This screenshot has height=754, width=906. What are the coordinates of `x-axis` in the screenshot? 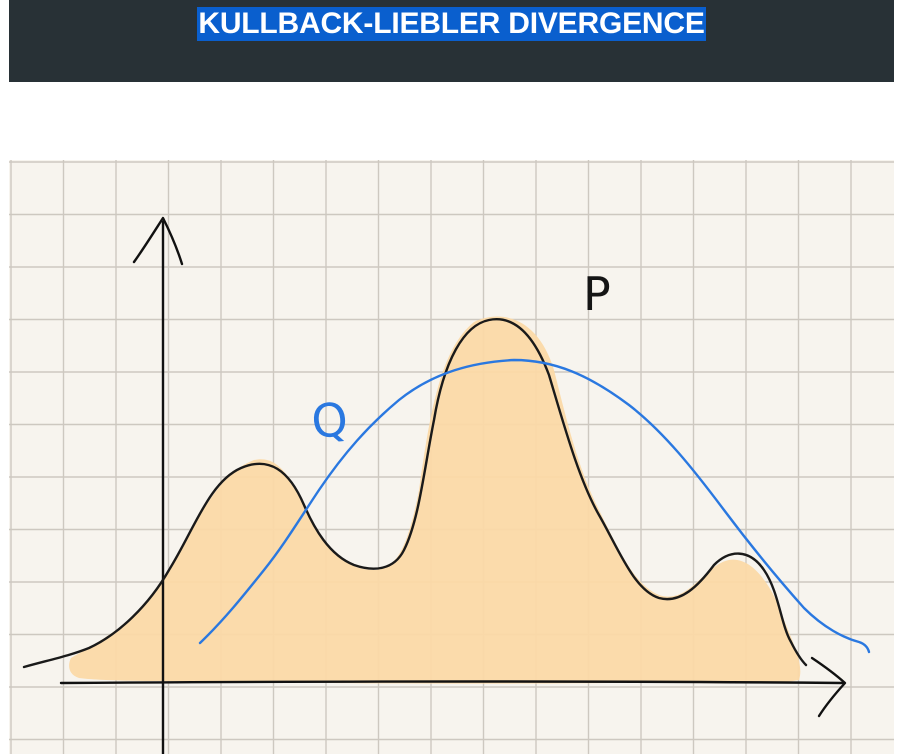 It's located at (452, 682).